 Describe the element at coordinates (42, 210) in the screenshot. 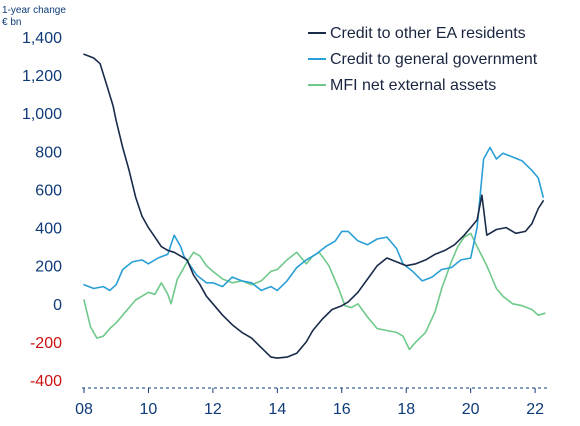

I see `y-axis-ticks: 1,400 1,200 1,000 800 600 400 200 0 -200 -400` at that location.